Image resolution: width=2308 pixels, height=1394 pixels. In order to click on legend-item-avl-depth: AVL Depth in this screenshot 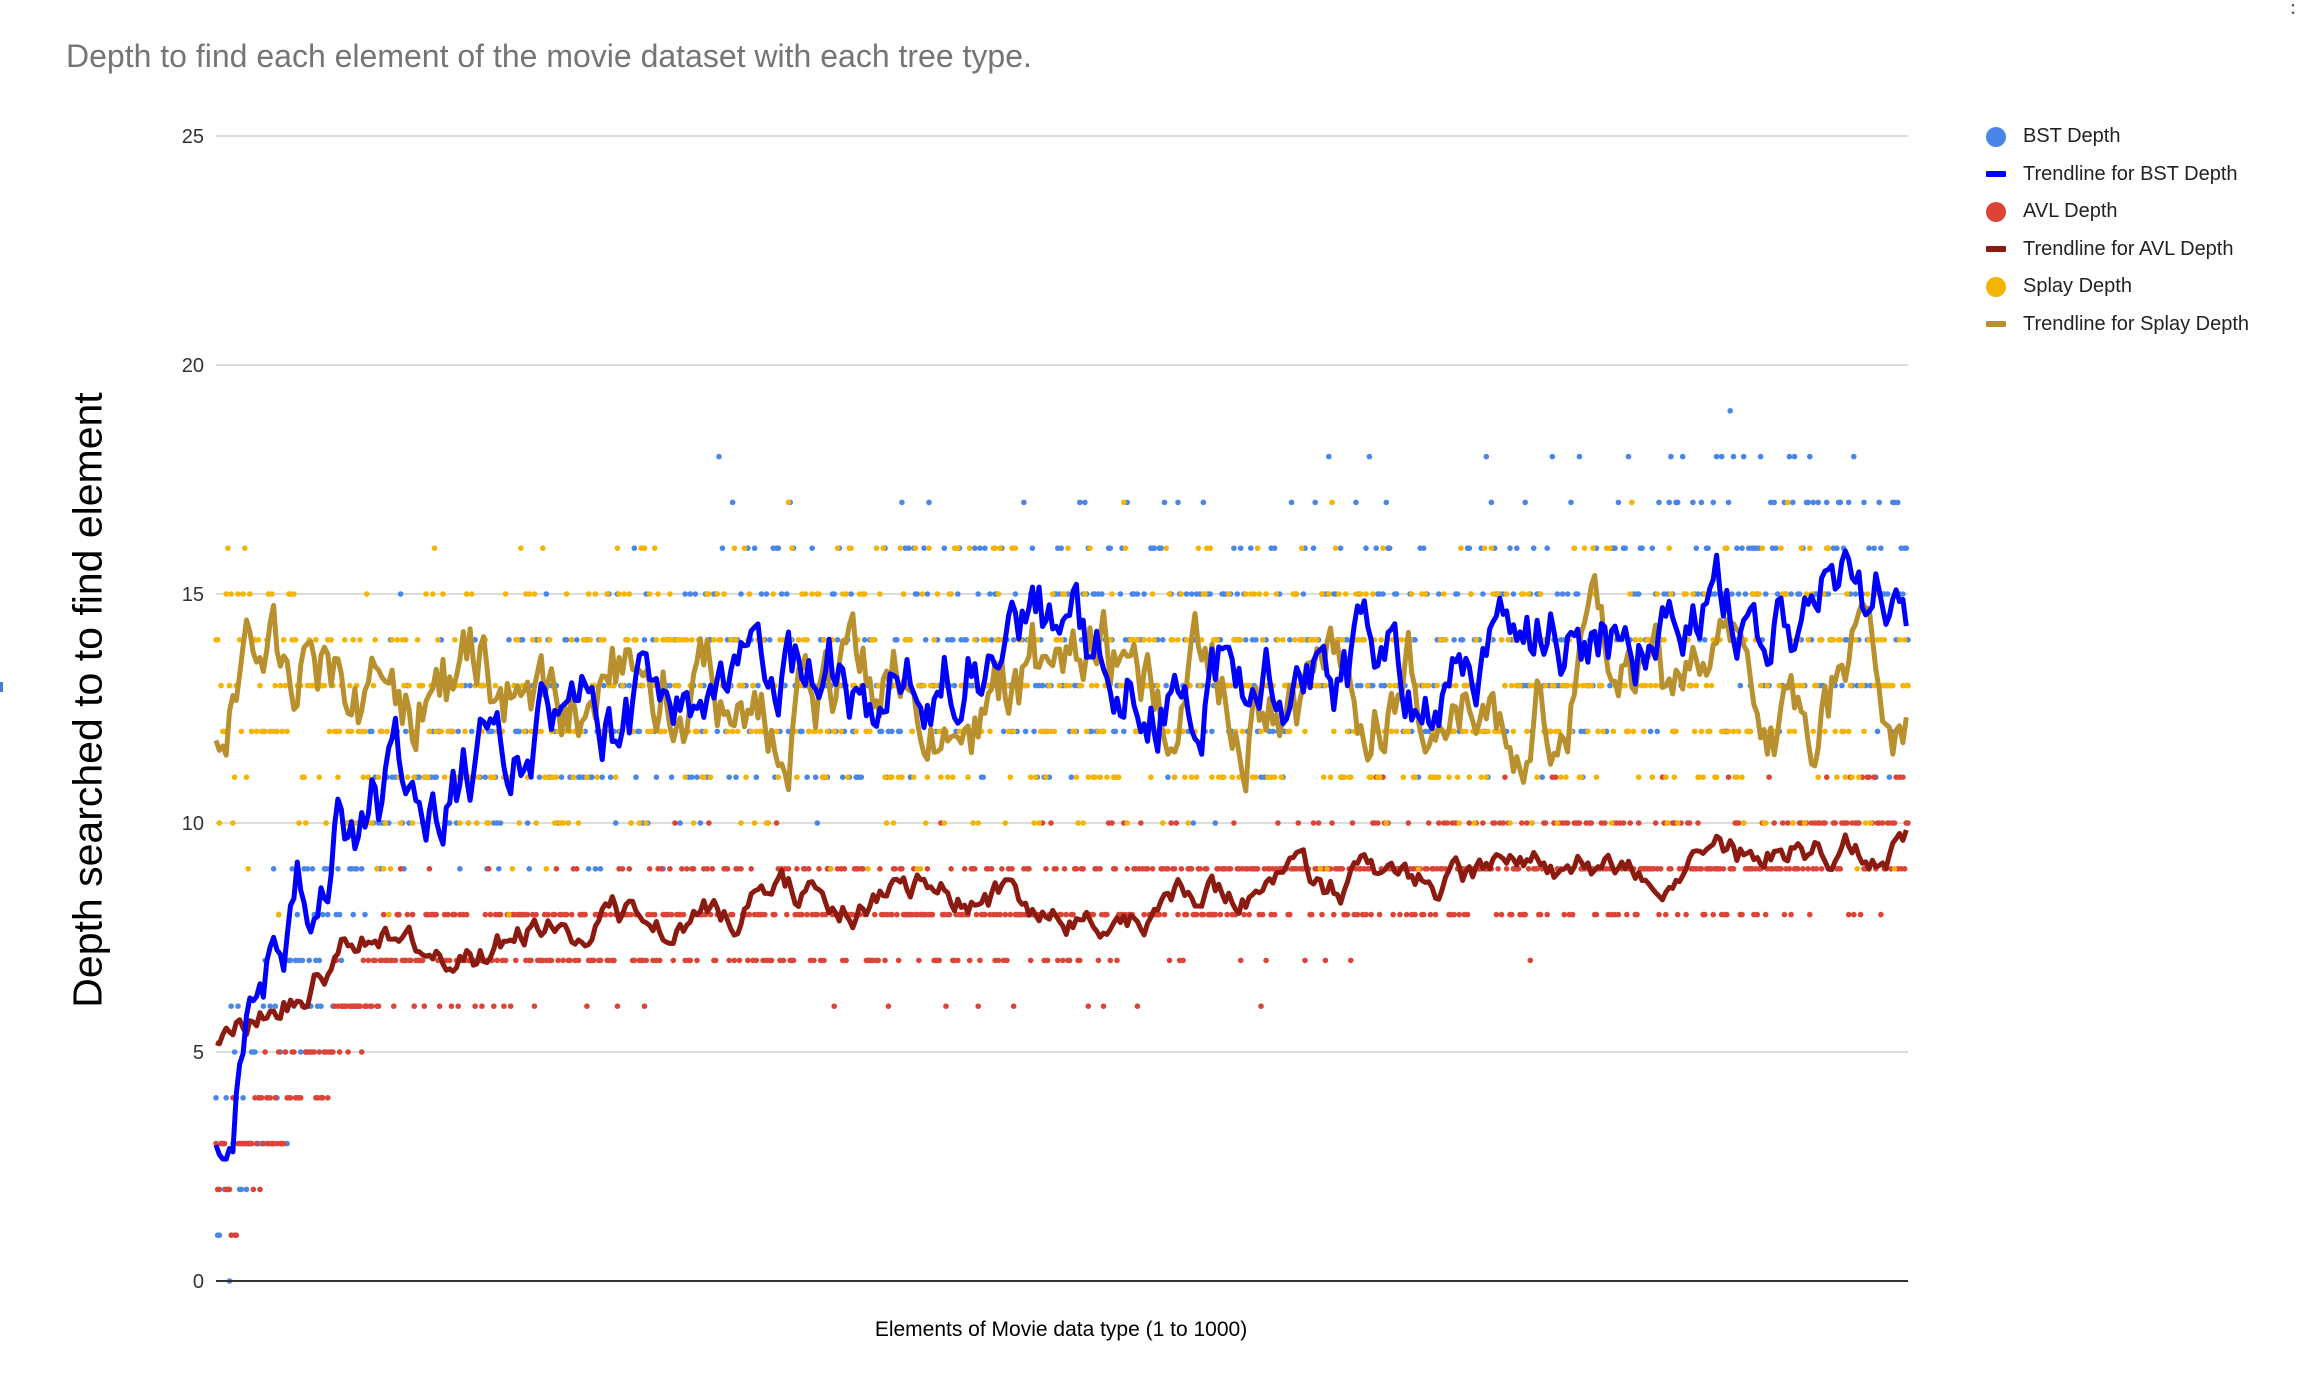, I will do `click(2117, 212)`.